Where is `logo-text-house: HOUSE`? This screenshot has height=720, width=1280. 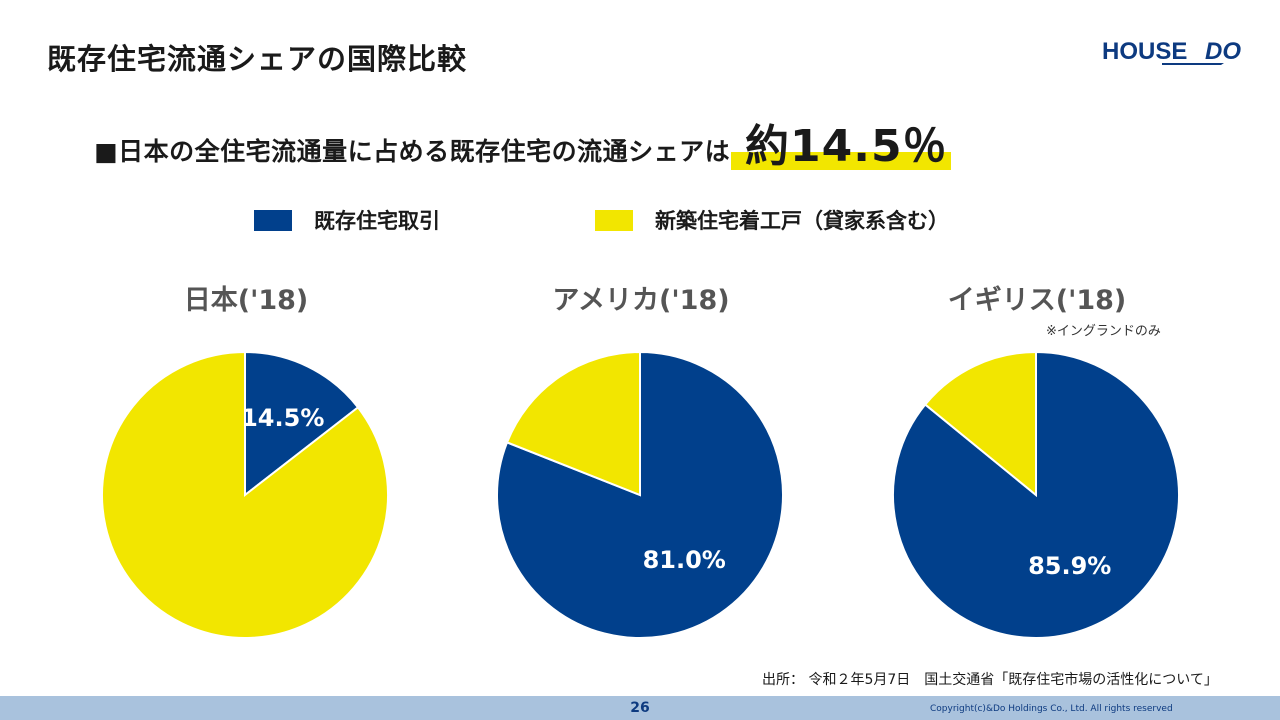 logo-text-house: HOUSE is located at coordinates (1144, 51).